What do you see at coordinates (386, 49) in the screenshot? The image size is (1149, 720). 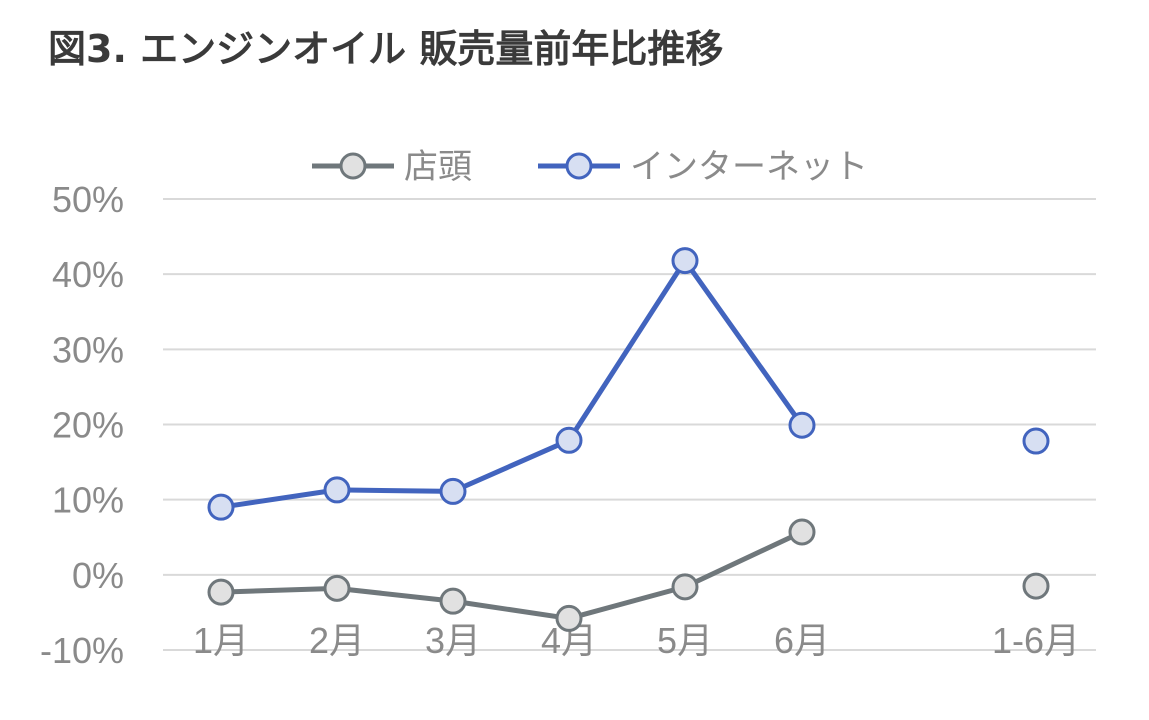 I see `chart-title: 図3. エンジンオイル 販売量前年比推移` at bounding box center [386, 49].